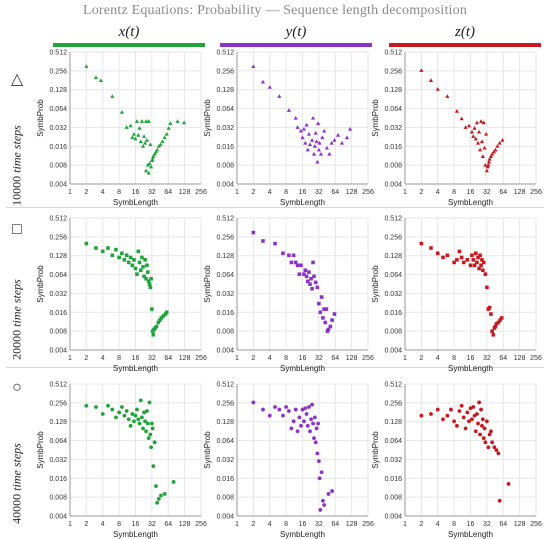  What do you see at coordinates (17, 139) in the screenshot?
I see `row-label-10000: △ 10000 time steps` at bounding box center [17, 139].